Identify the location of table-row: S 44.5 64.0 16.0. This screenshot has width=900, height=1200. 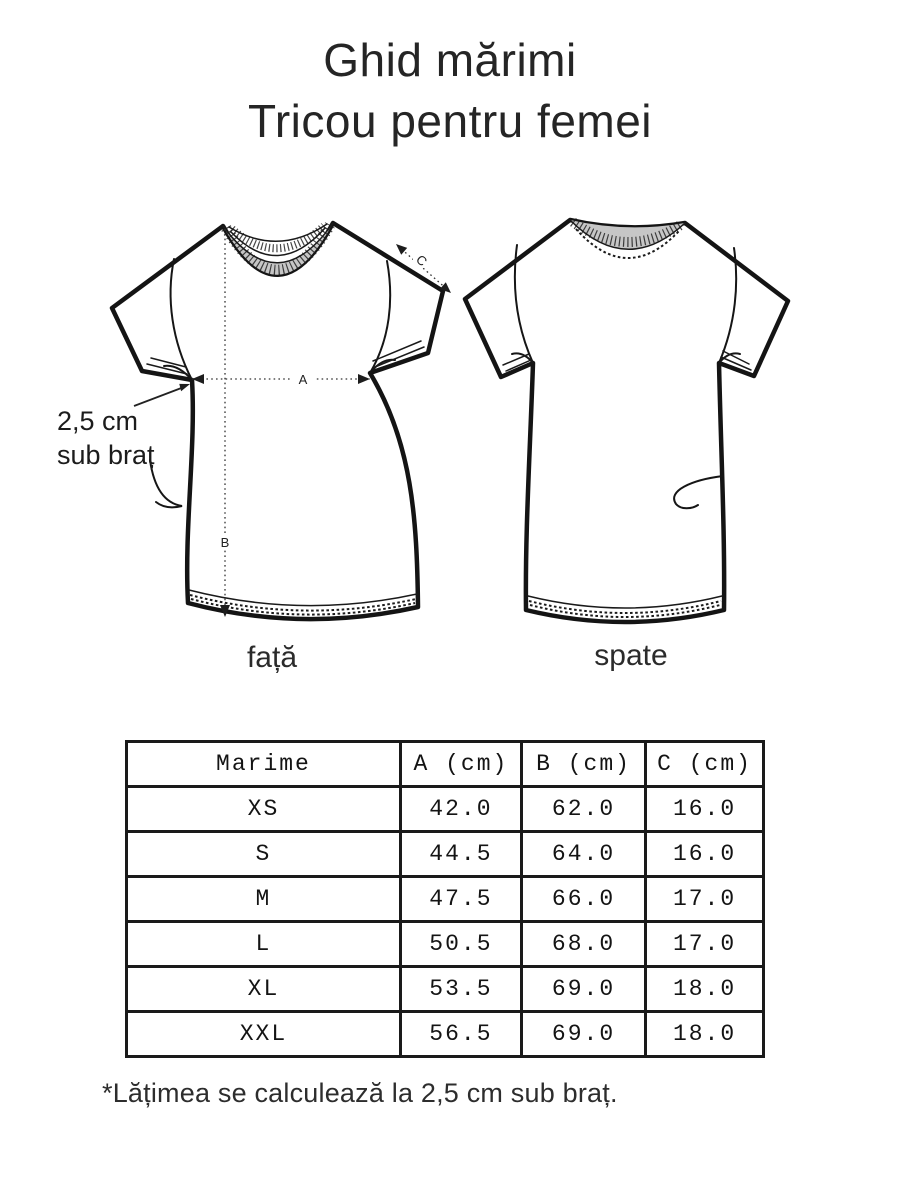
(445, 854).